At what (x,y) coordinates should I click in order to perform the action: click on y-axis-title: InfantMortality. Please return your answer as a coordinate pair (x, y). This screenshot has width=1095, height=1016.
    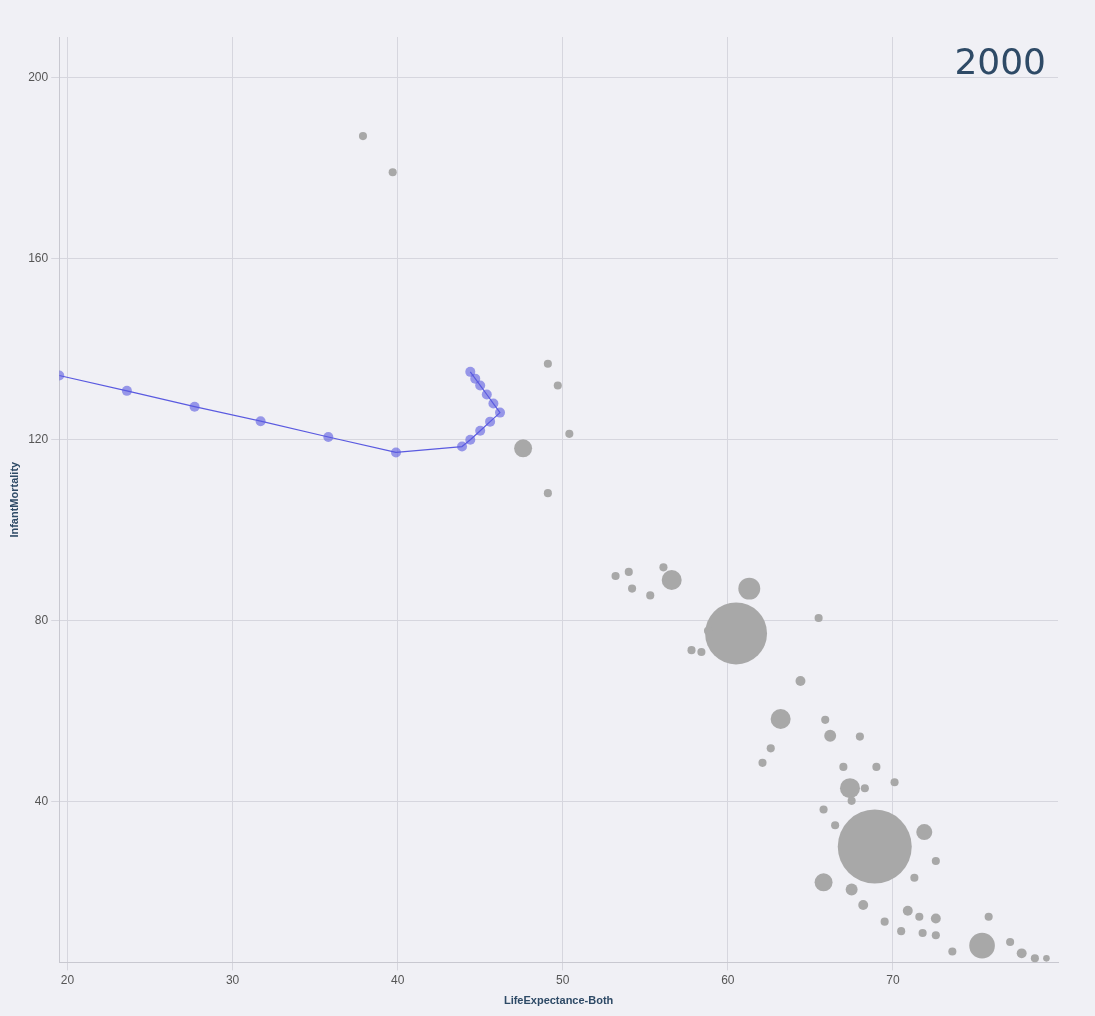
    Looking at the image, I should click on (13, 499).